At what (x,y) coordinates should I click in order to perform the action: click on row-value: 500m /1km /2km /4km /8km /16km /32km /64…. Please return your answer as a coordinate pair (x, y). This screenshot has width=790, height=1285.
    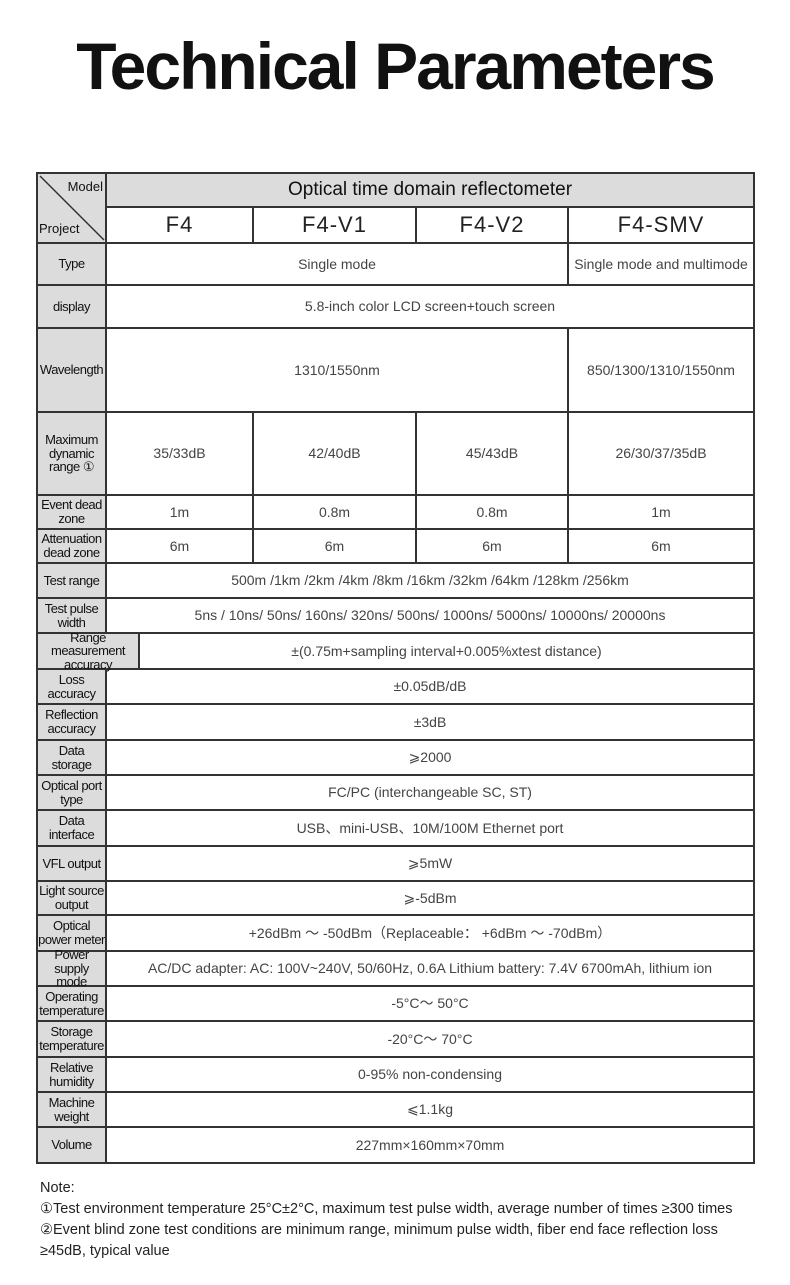
    Looking at the image, I should click on (431, 580).